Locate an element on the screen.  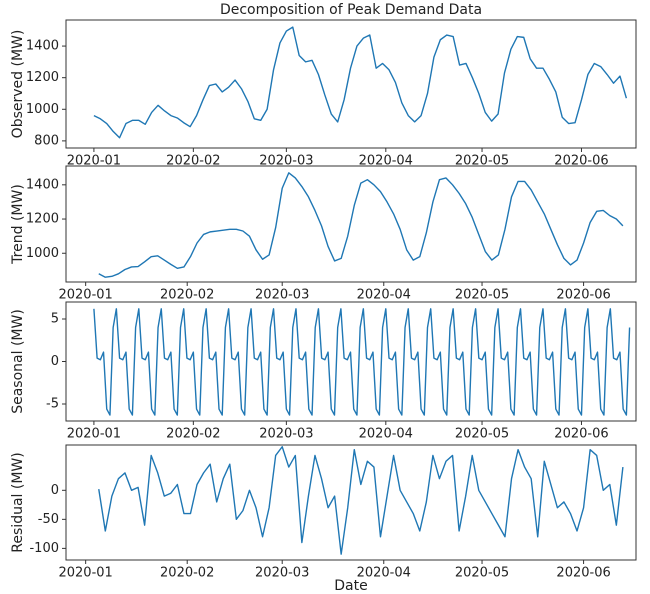
x-axis-label: Date is located at coordinates (350, 586).